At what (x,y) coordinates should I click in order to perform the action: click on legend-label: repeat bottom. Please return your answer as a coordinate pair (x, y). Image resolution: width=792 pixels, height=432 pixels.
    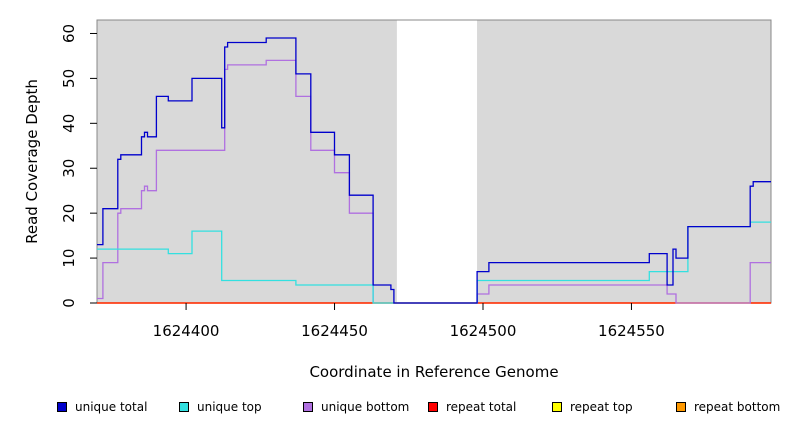
    Looking at the image, I should click on (737, 407).